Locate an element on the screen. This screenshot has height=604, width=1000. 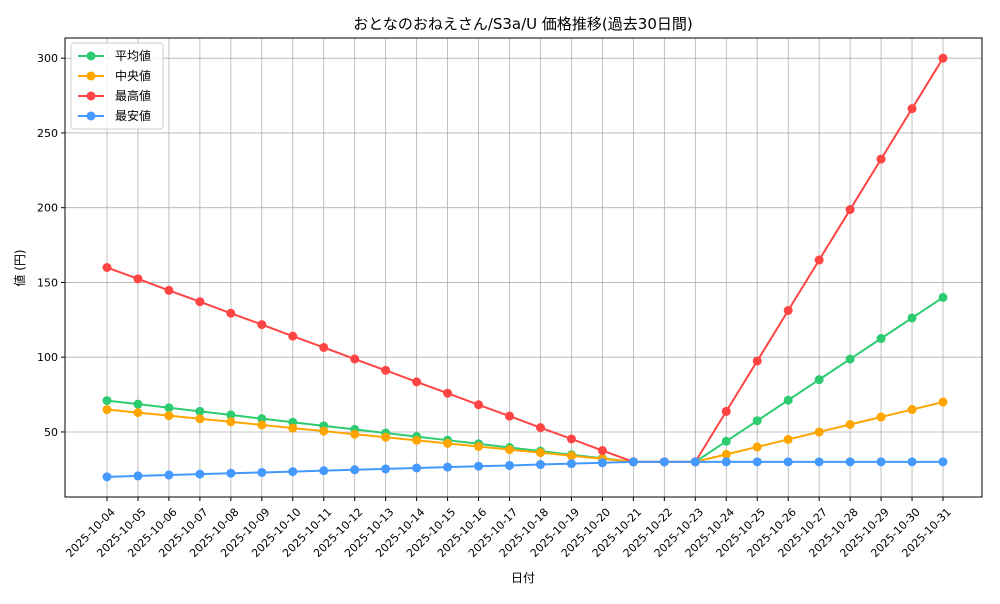
chart-title: おとなのおねえさん/S3a/U 価格推移(過去30日間) is located at coordinates (522, 24).